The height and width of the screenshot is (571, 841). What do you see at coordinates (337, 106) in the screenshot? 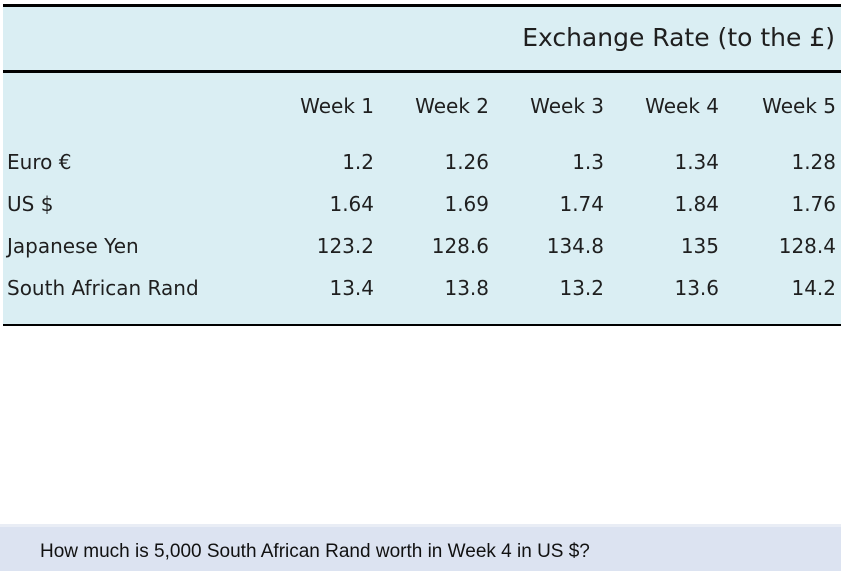
I see `column-header-week-1: Week 1` at bounding box center [337, 106].